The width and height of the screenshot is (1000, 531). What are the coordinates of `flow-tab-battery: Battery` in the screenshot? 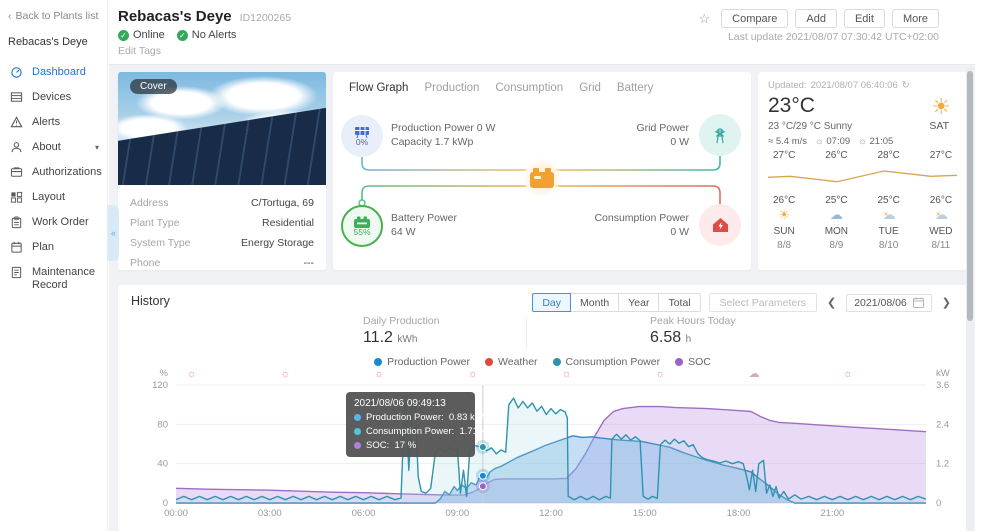 It's located at (635, 88).